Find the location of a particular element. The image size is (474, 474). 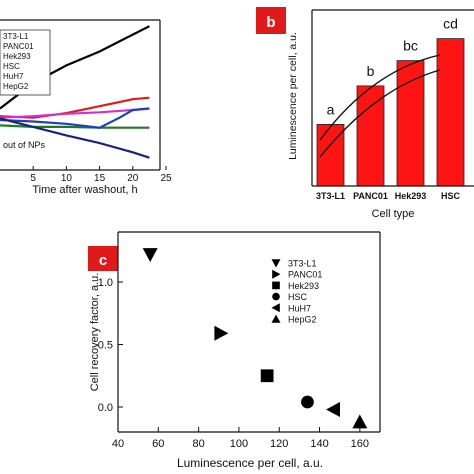

panel-c-legend-marker-hsc is located at coordinates (276, 296).